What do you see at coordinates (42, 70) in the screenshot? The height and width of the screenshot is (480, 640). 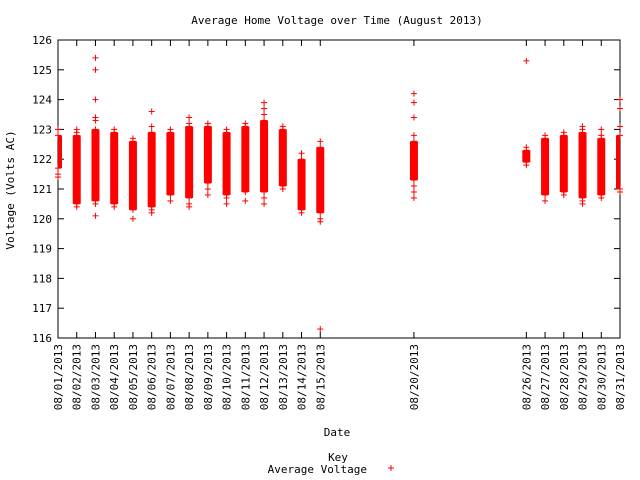 I see `y-tick-label: 125` at bounding box center [42, 70].